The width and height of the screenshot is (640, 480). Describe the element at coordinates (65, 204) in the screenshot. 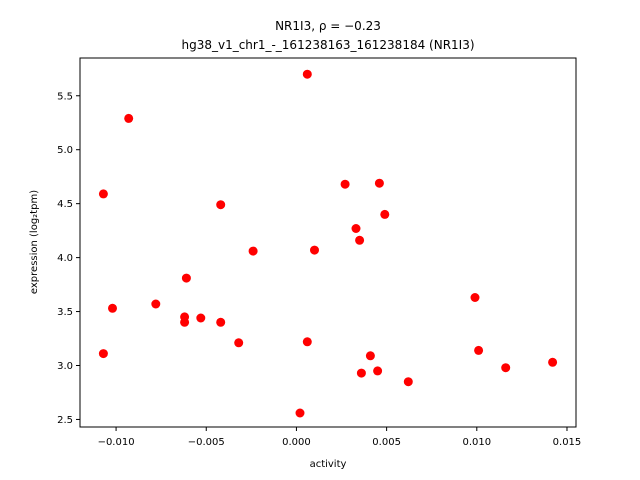

I see `y-tick-label-5: 4.5` at that location.